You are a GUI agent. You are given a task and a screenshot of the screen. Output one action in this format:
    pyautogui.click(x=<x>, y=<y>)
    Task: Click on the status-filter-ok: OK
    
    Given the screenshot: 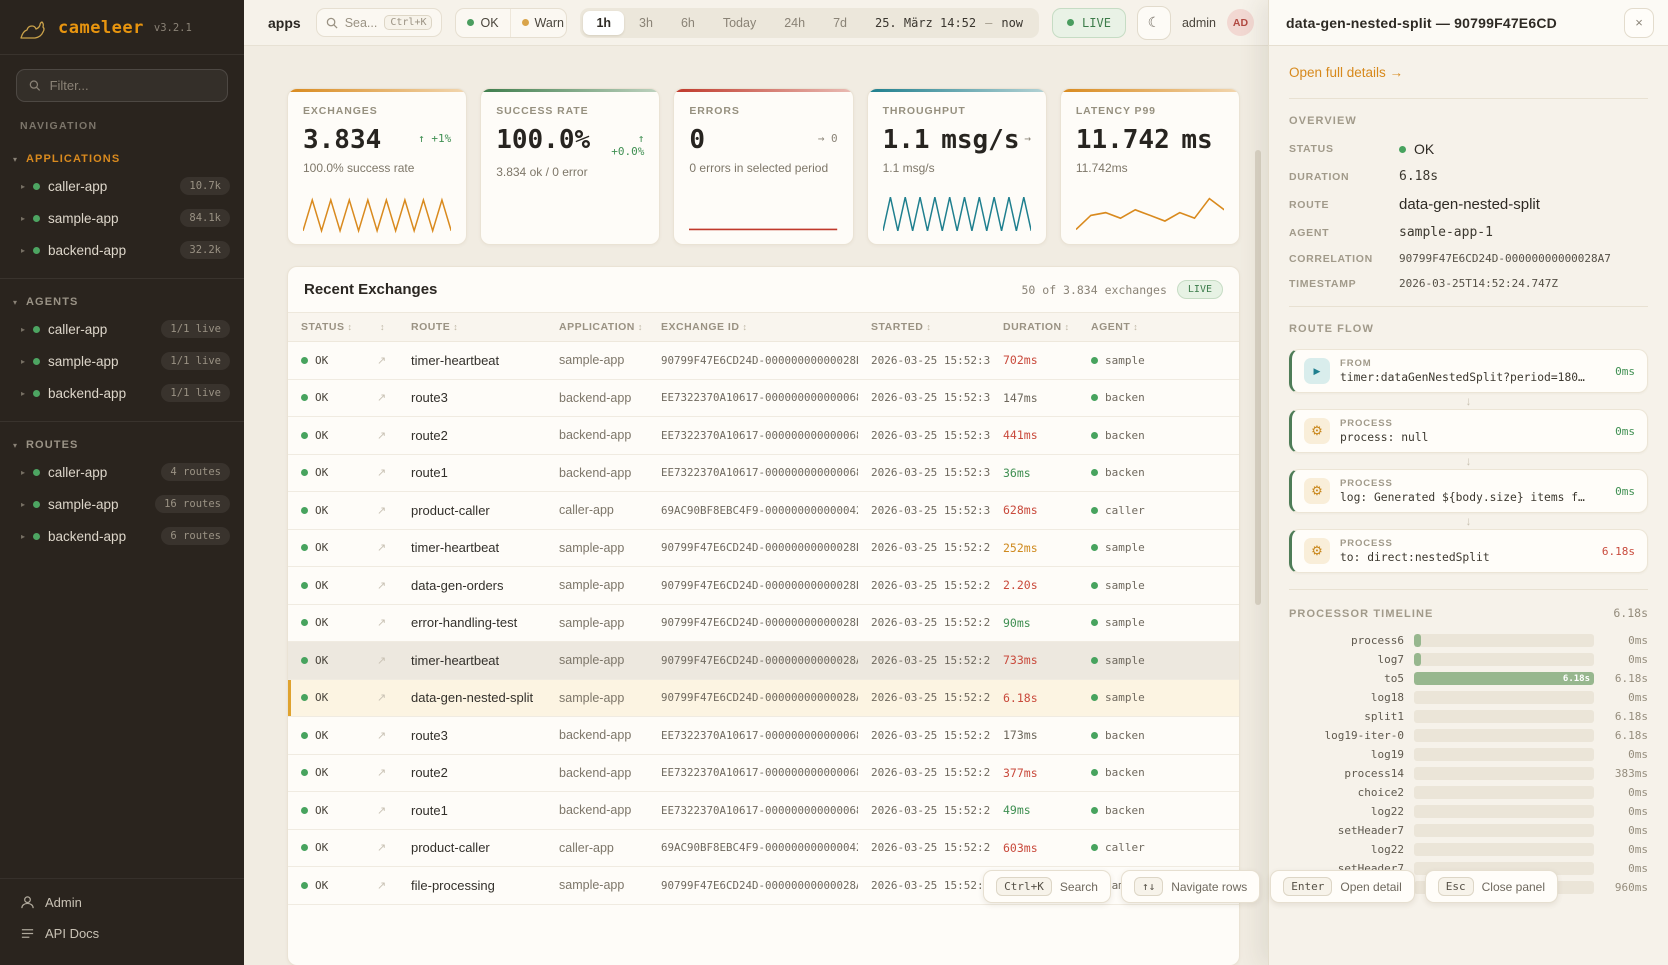 What is the action you would take?
    pyautogui.click(x=482, y=23)
    